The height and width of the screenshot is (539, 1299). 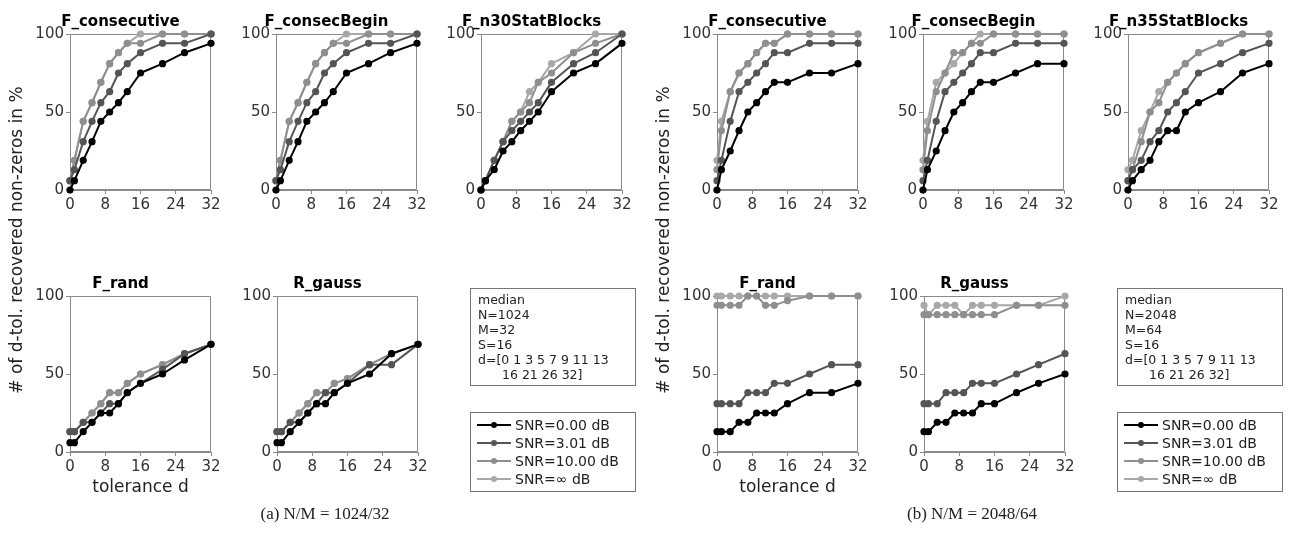 I want to click on text: (b) N/M = 2048/64, so click(x=972, y=514).